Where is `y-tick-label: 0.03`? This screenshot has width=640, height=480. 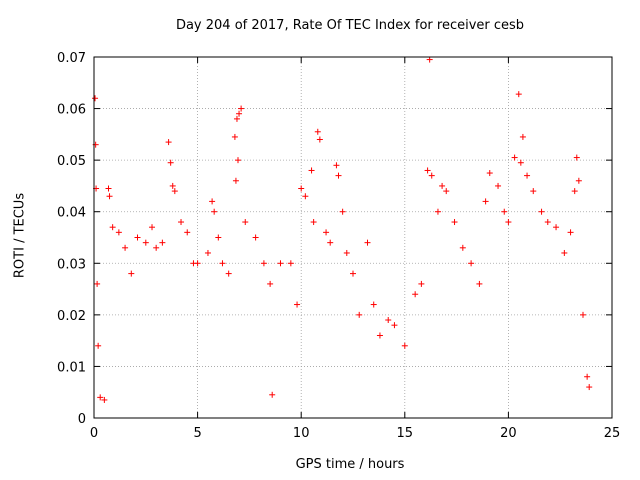
y-tick-label: 0.03 is located at coordinates (71, 264).